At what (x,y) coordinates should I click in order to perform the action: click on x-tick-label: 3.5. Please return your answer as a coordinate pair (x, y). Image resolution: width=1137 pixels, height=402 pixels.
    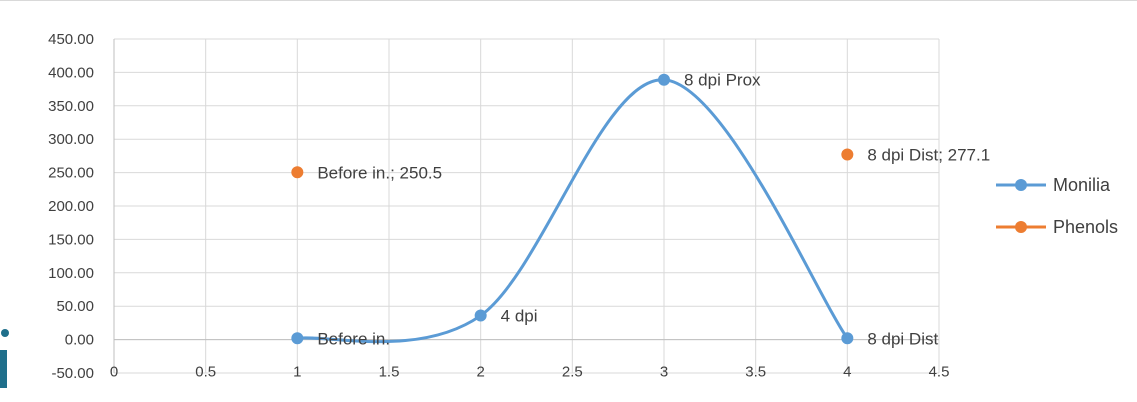
    Looking at the image, I should click on (755, 372).